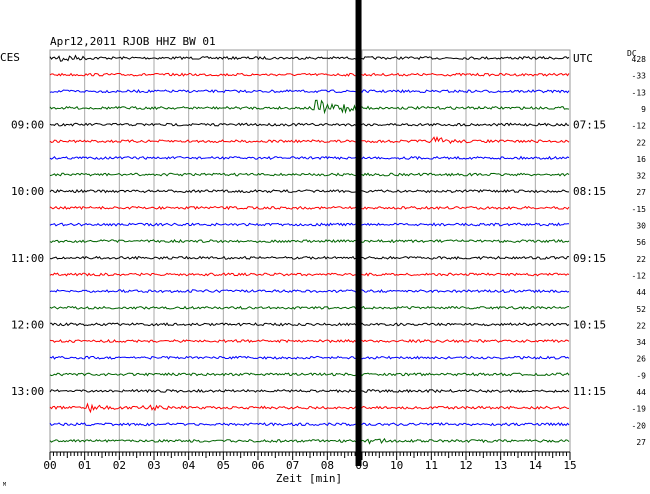  Describe the element at coordinates (641, 309) in the screenshot. I see `dc-offset-value: 52` at that location.